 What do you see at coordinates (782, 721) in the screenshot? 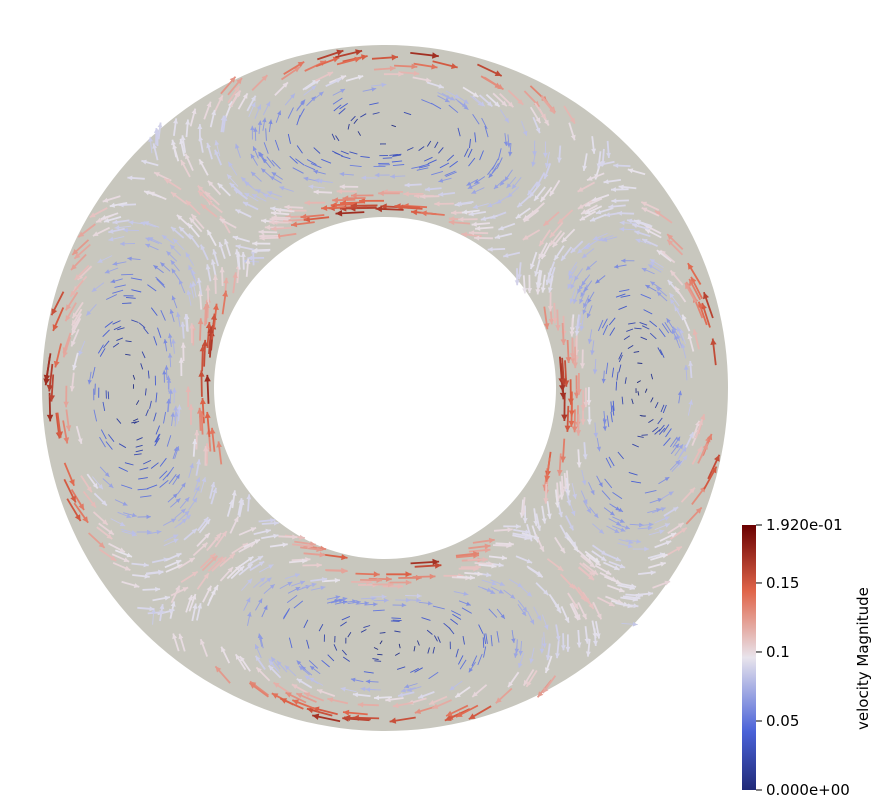
I see `colorbar-tick-label: 0.05` at bounding box center [782, 721].